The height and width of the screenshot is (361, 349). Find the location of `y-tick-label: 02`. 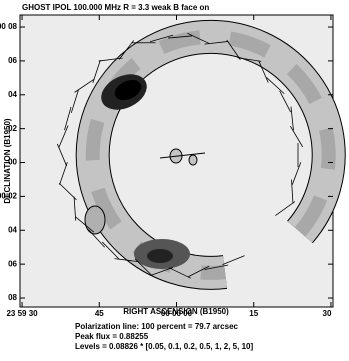

y-tick-label: 02 is located at coordinates (12, 128).